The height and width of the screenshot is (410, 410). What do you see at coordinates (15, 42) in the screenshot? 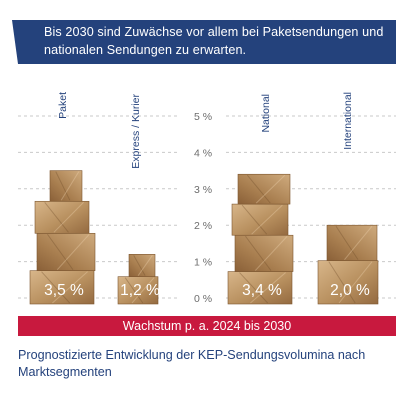
I see `header-notch` at bounding box center [15, 42].